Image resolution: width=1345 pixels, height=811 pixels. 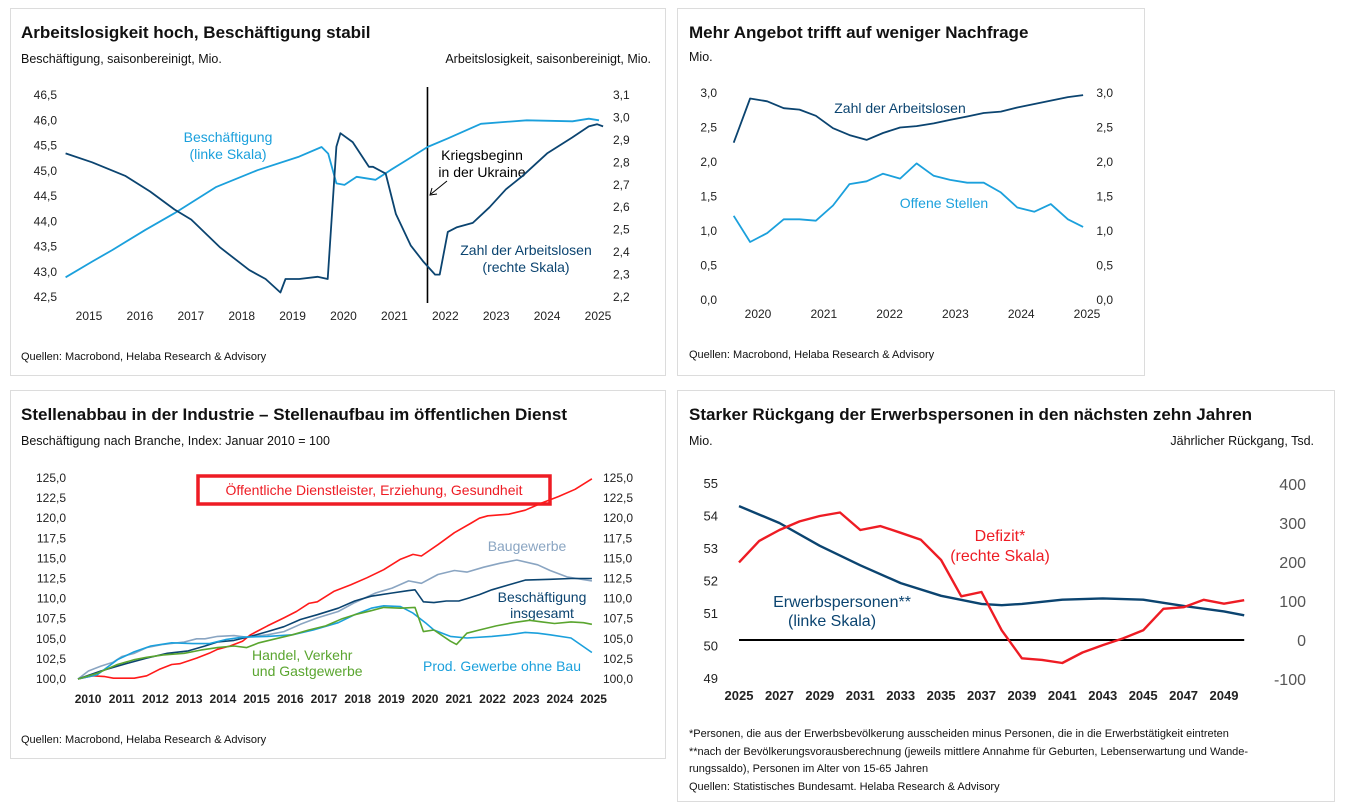 What do you see at coordinates (155, 699) in the screenshot?
I see `x-tick-label: 2012` at bounding box center [155, 699].